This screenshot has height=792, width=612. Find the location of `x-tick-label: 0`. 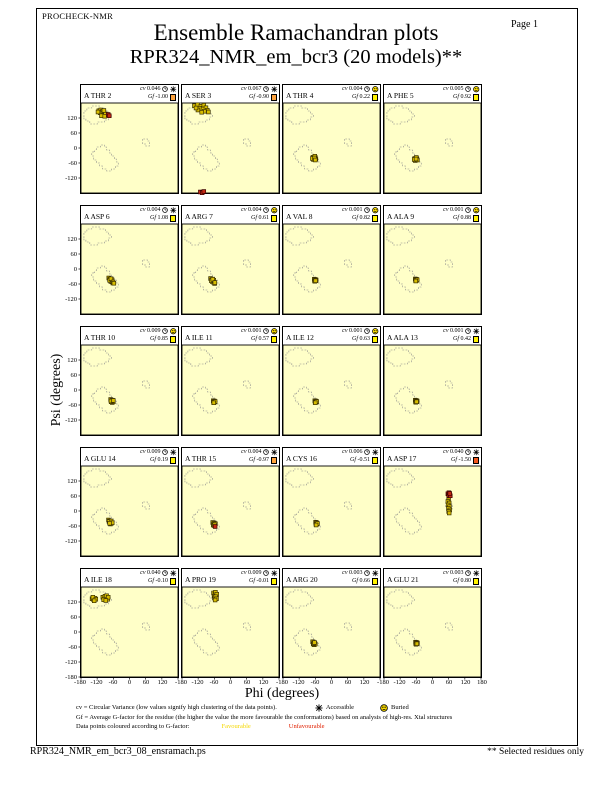

x-tick-label: 0 is located at coordinates (129, 682).